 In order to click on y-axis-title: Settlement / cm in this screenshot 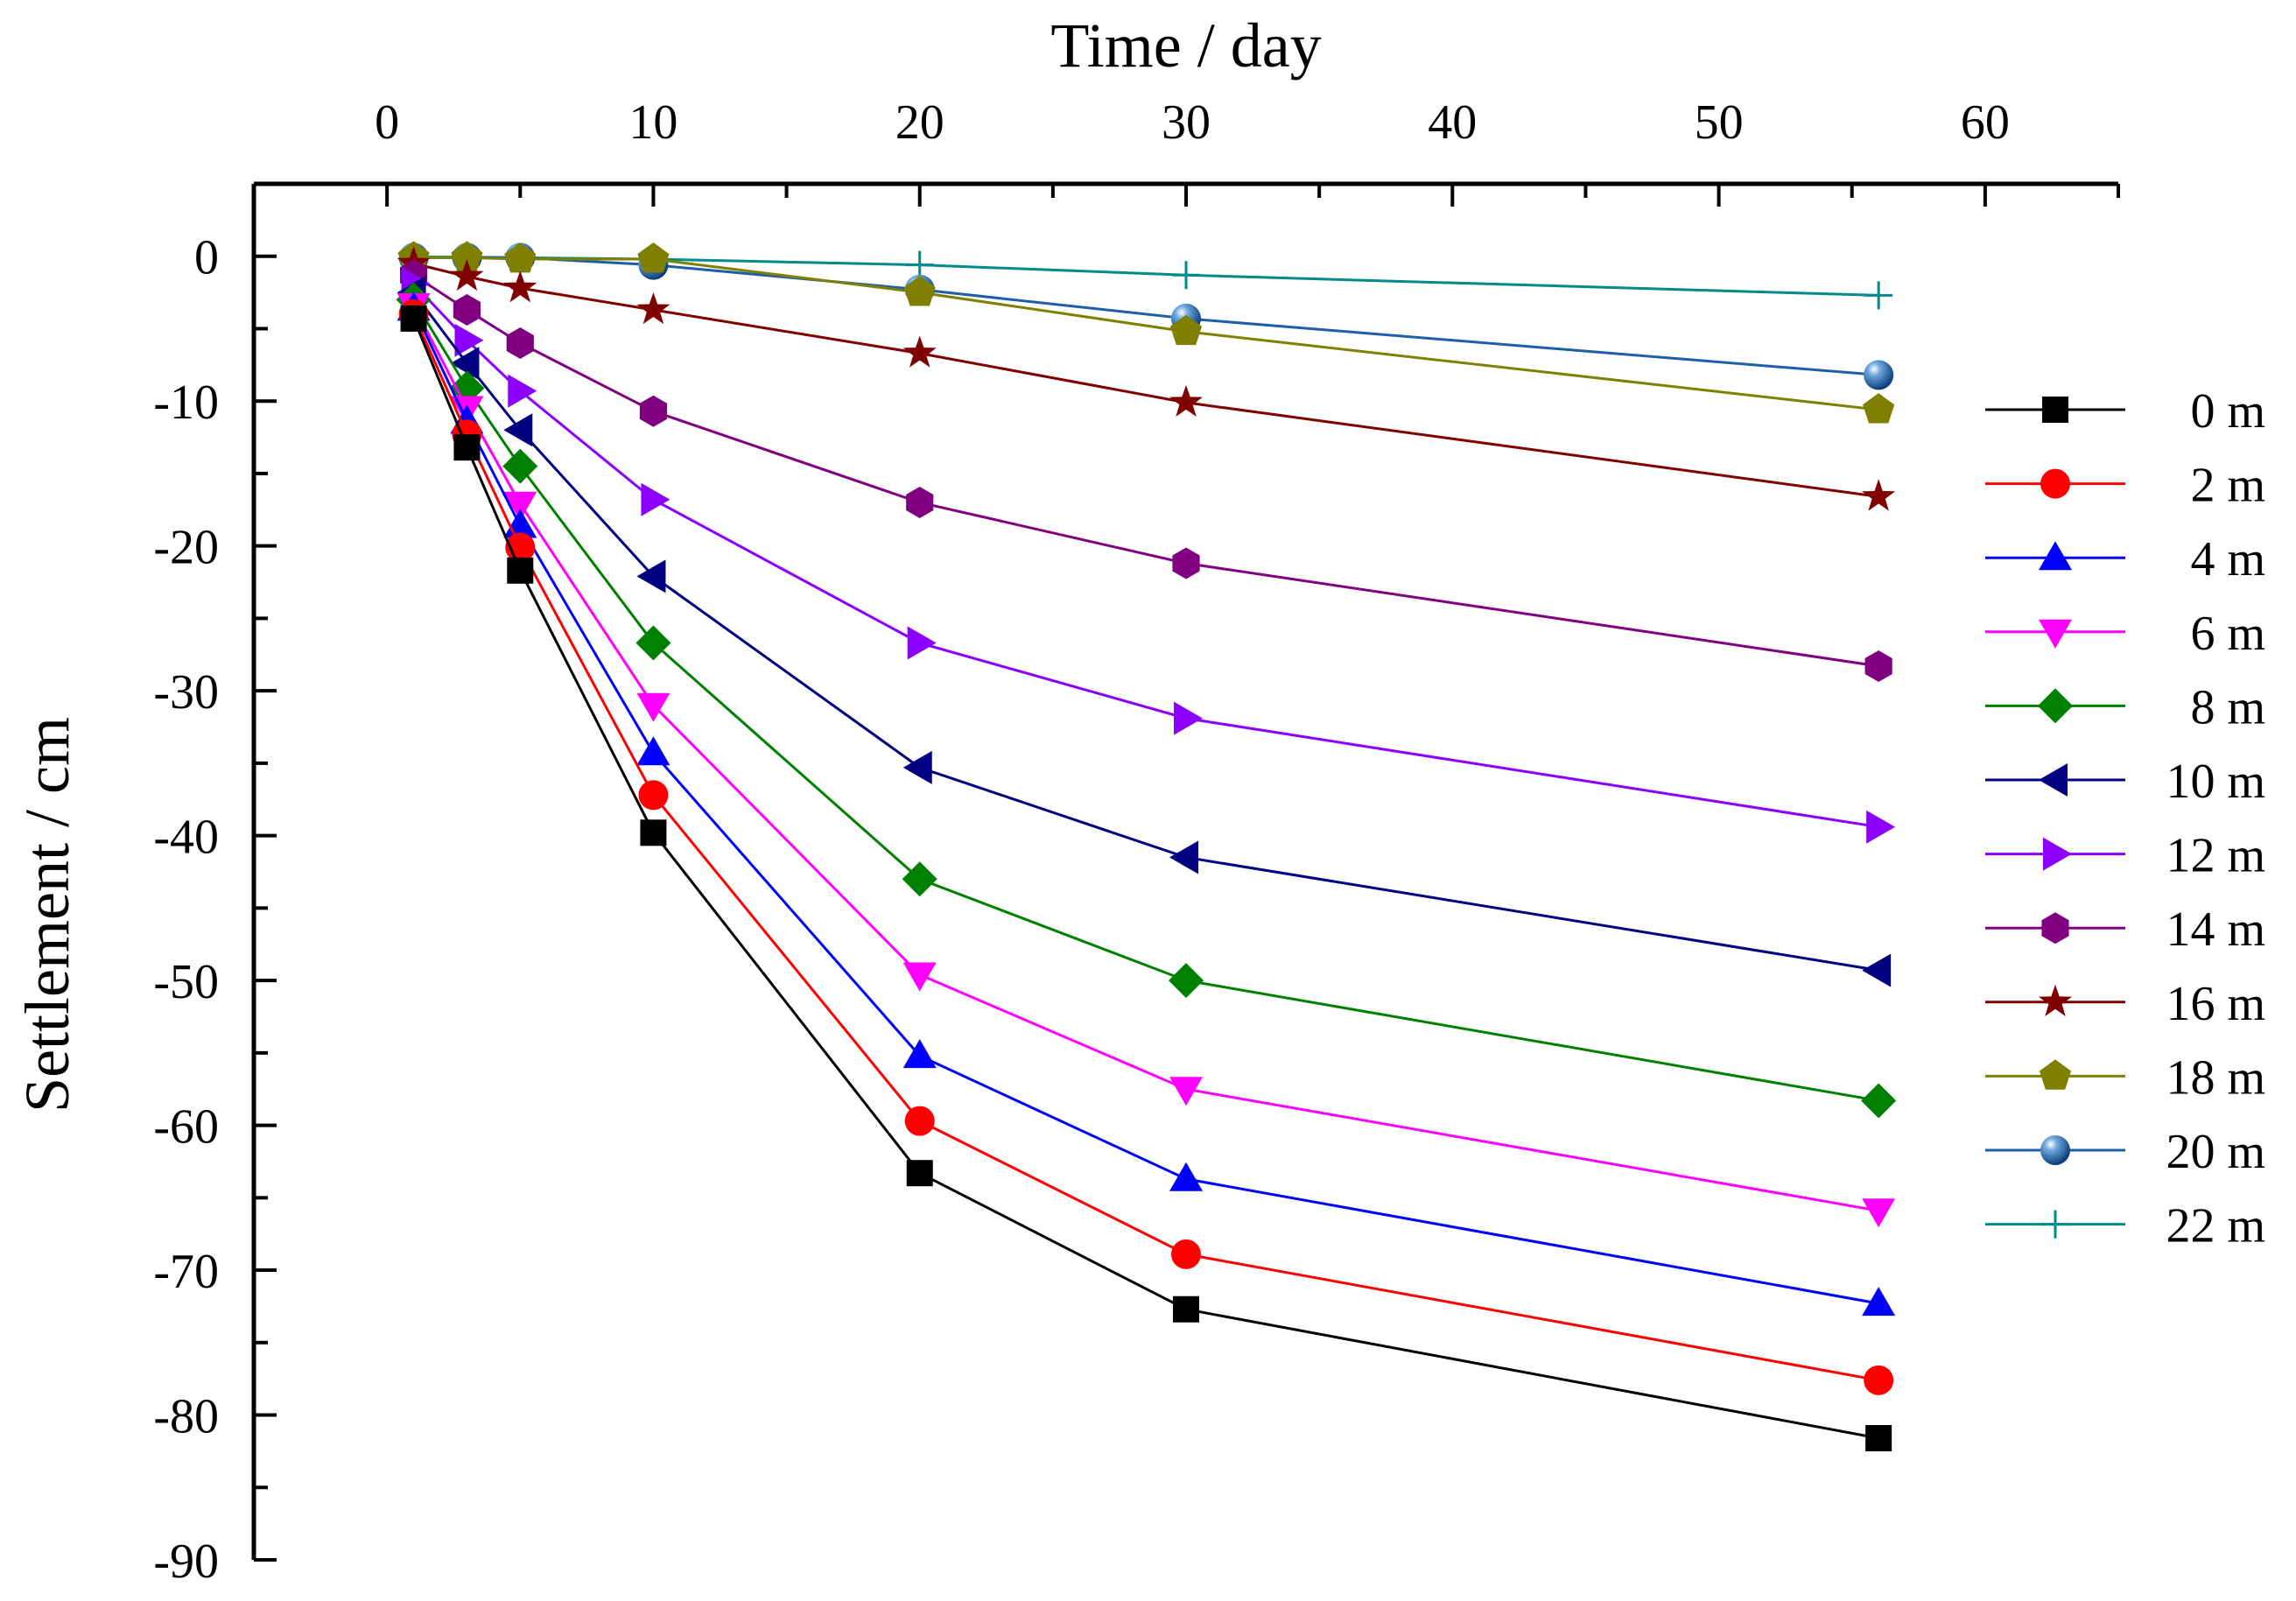, I will do `click(47, 915)`.